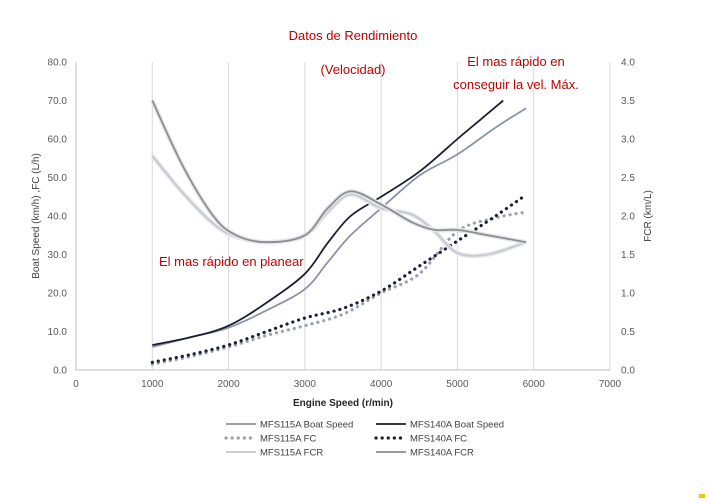 This screenshot has width=708, height=502. I want to click on chart-subtitle: (Velocidad), so click(352, 69).